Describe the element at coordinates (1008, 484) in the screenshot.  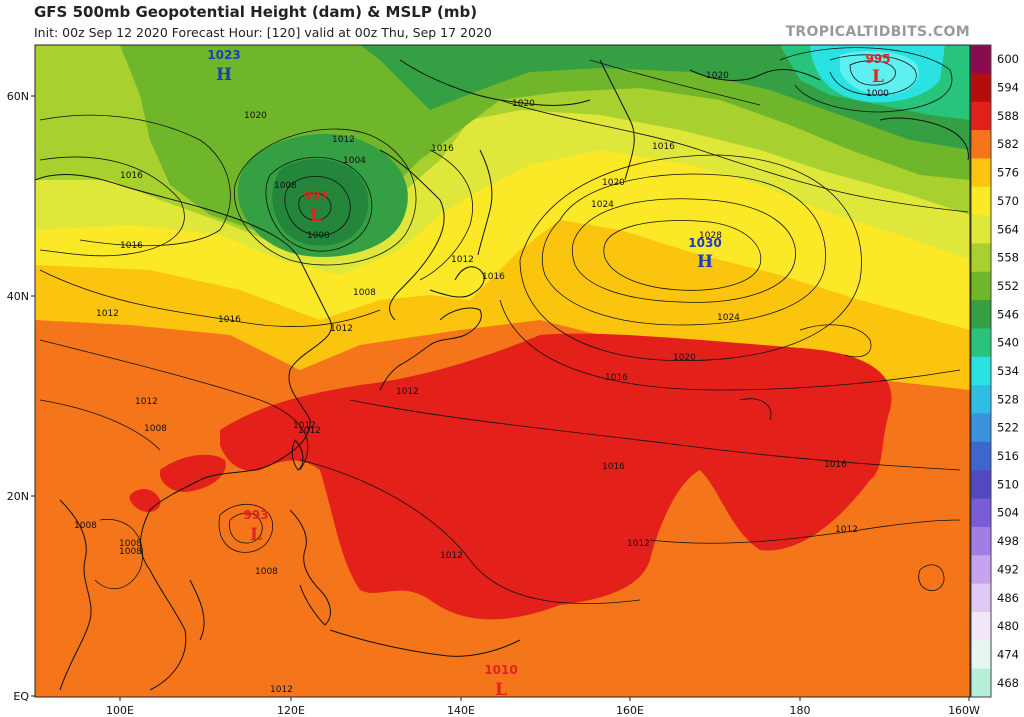
I see `colorbar-label: 510` at that location.